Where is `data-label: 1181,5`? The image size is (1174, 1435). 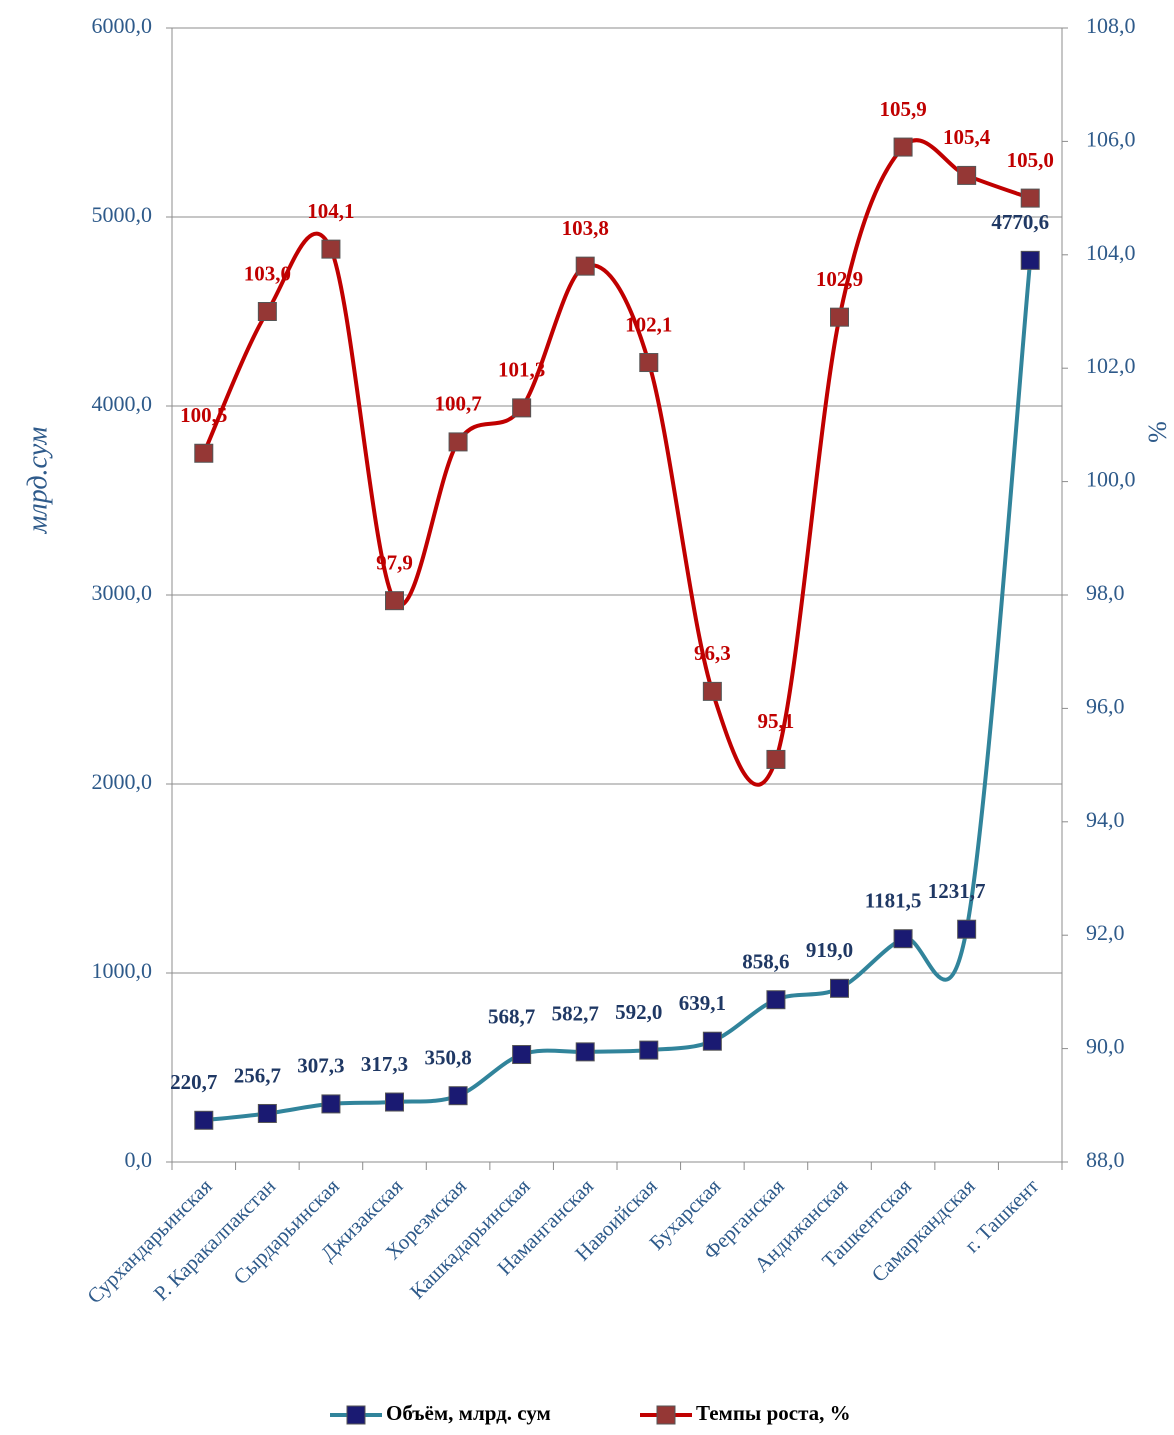 data-label: 1181,5 is located at coordinates (893, 901).